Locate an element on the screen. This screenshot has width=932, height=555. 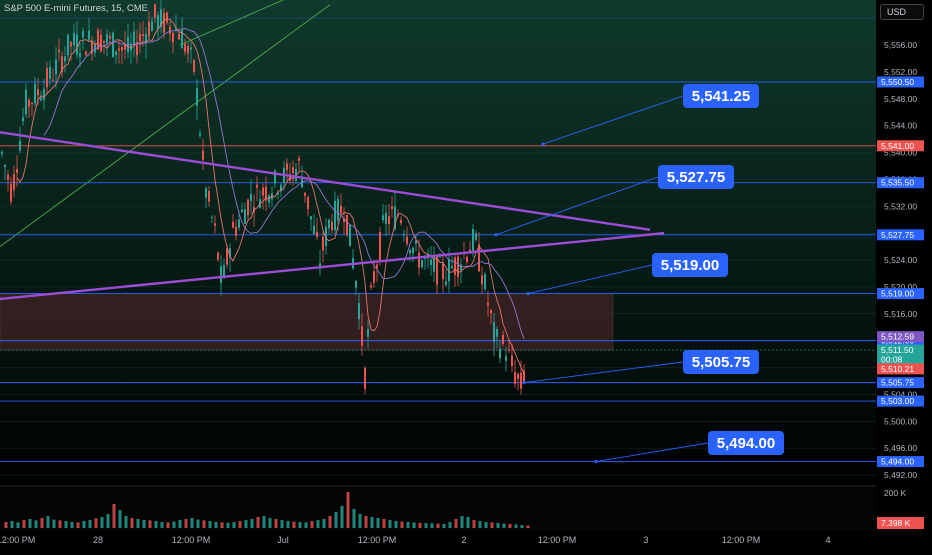
price-level-tag-label: 5,503.00 is located at coordinates (897, 401).